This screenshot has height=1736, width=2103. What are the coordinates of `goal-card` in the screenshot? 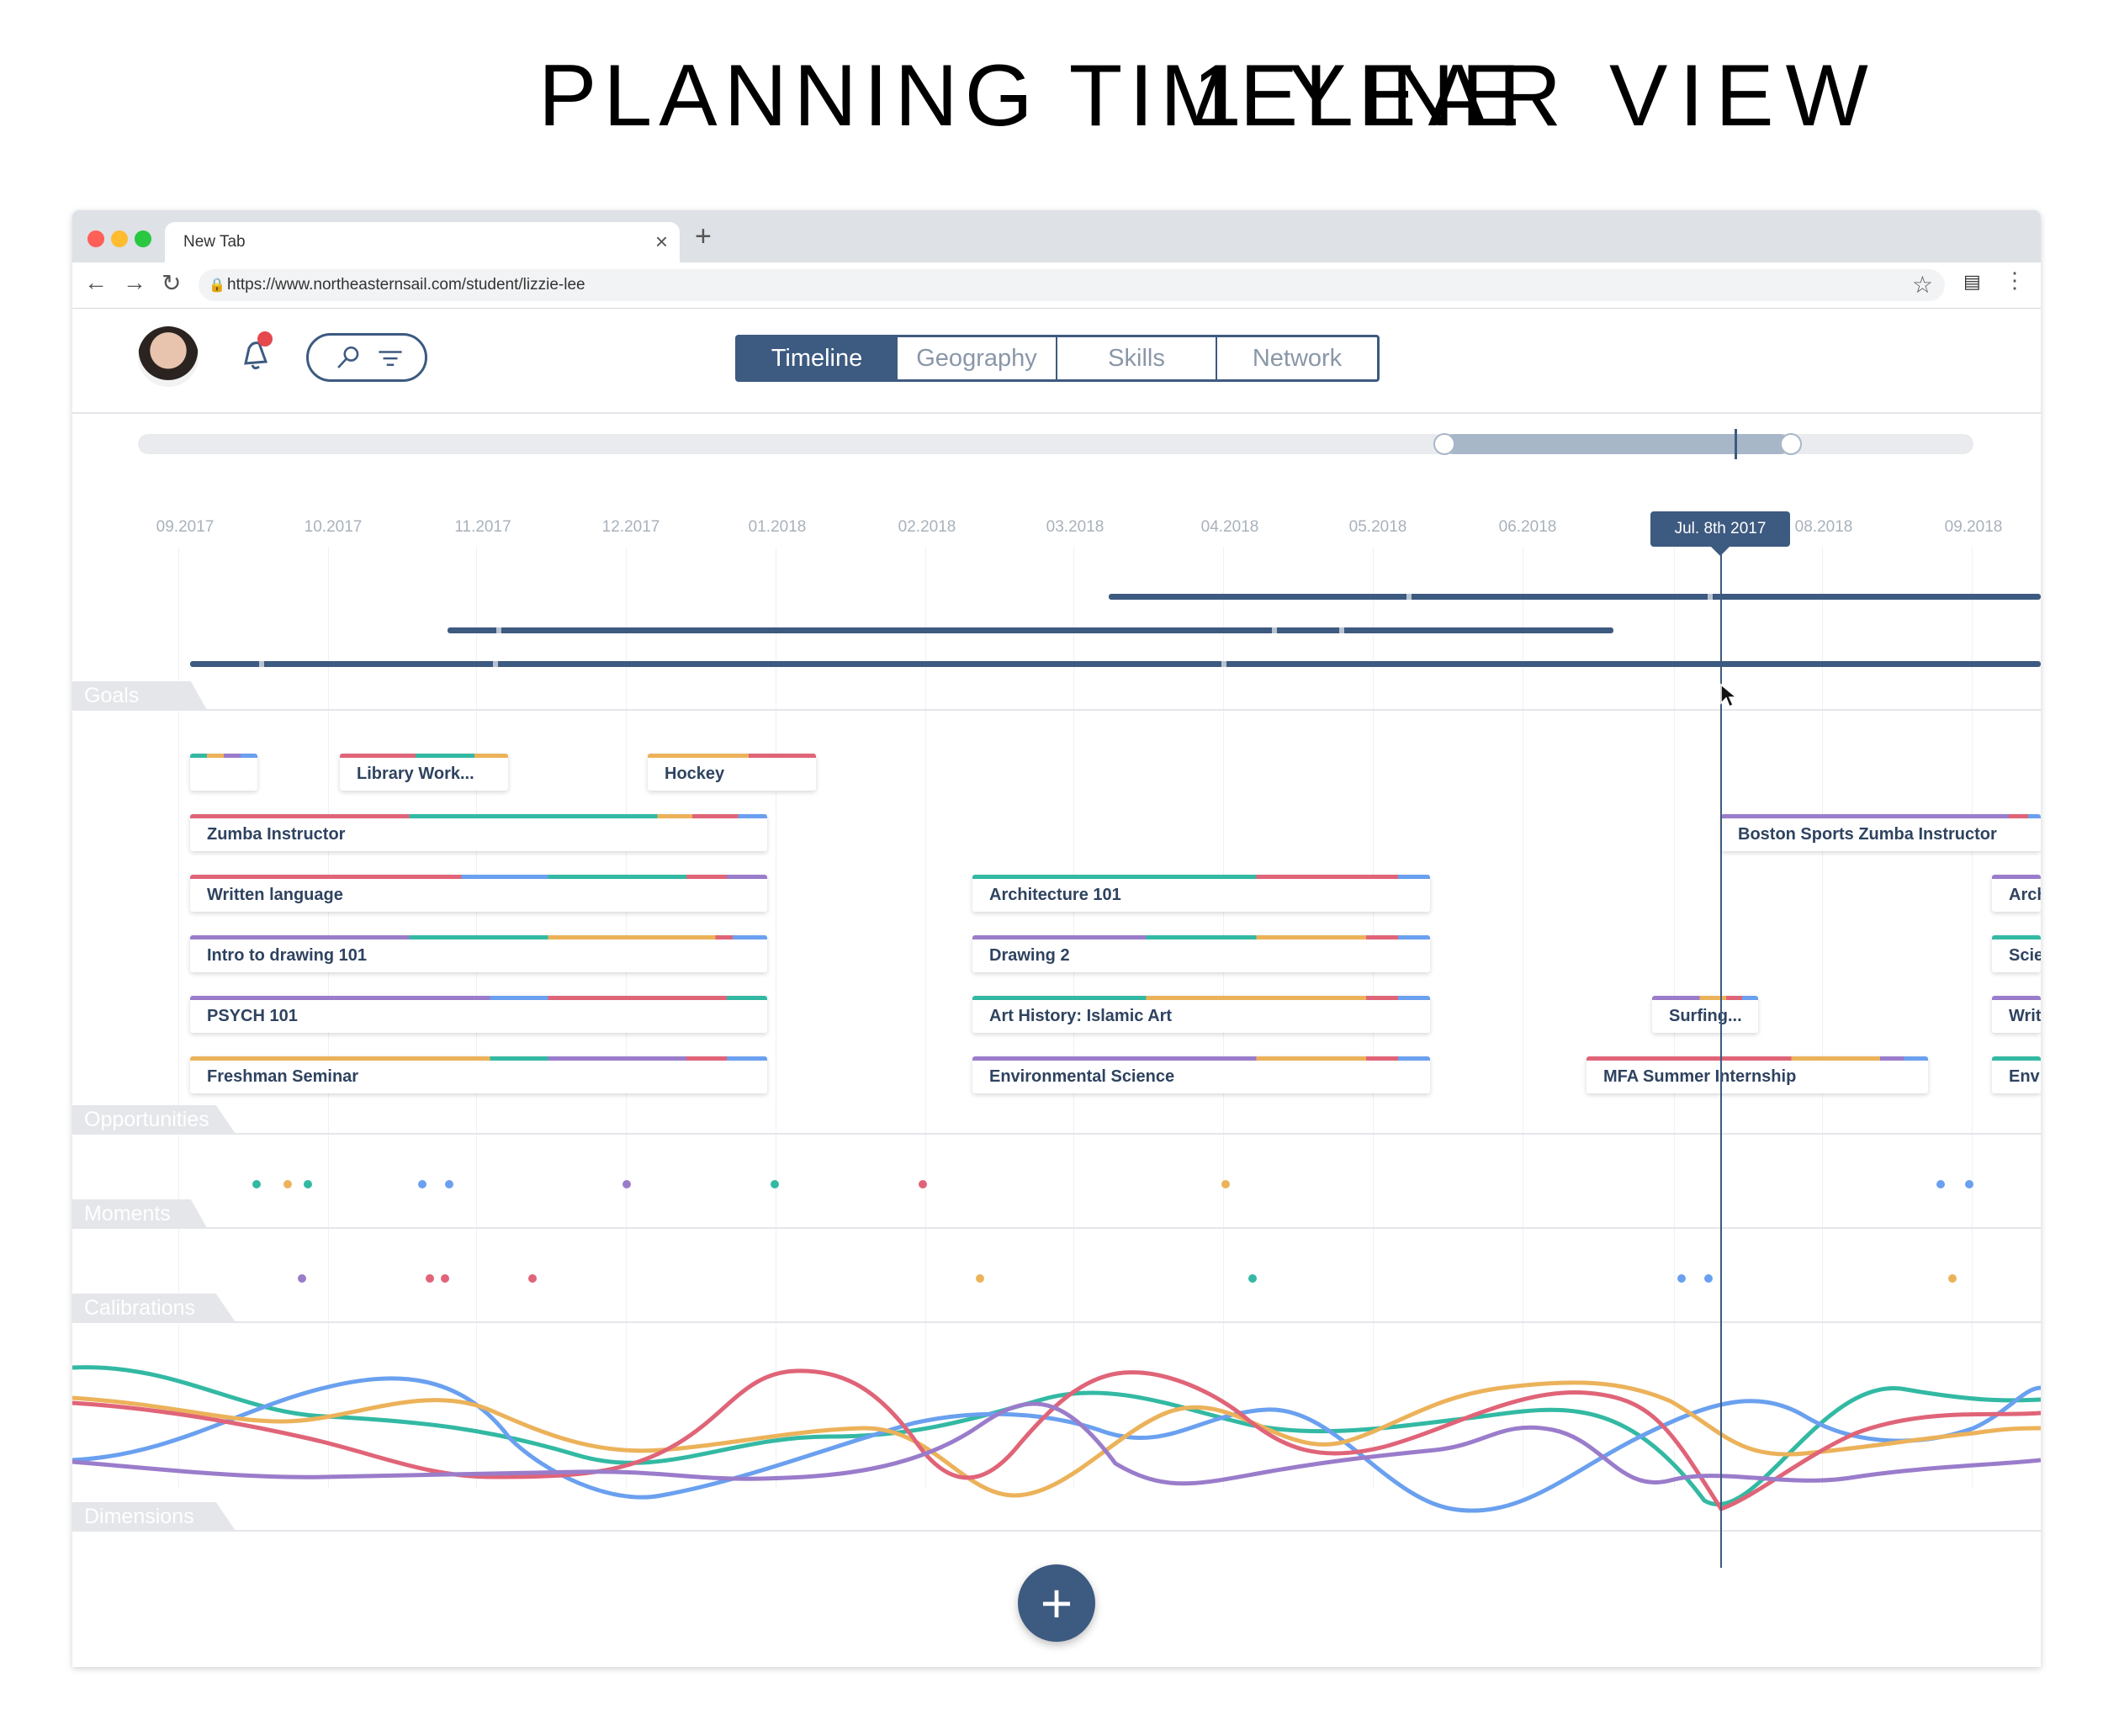 It's located at (223, 772).